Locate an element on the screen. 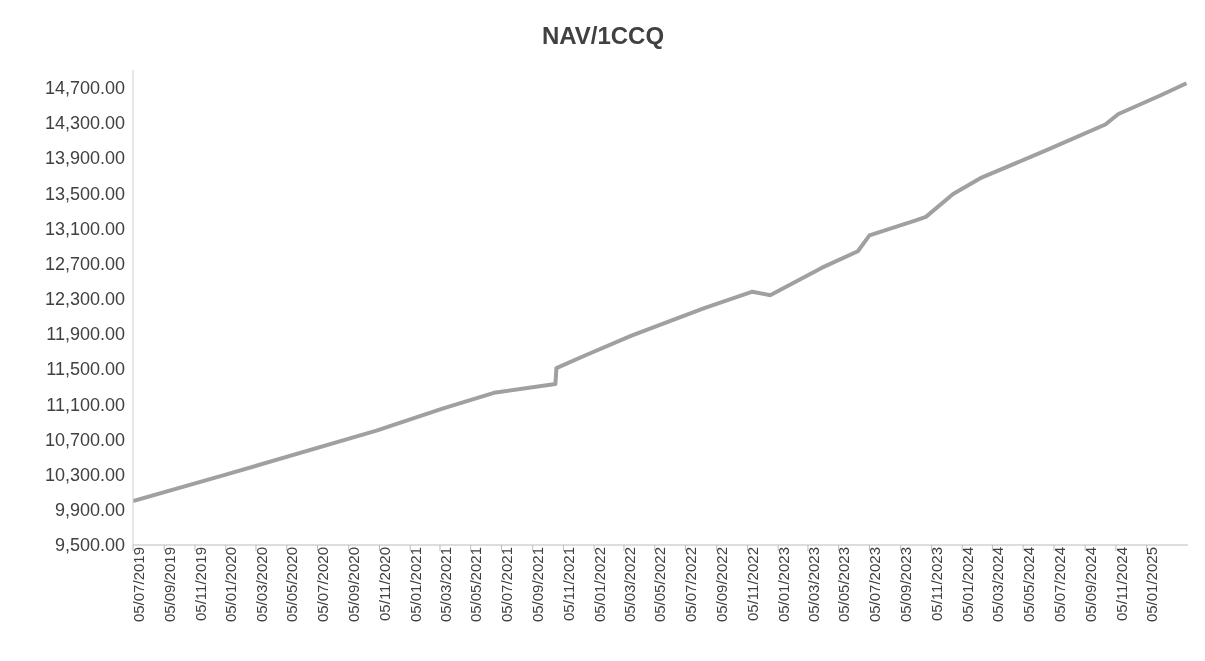 The height and width of the screenshot is (661, 1205). x-tick-label: 05/05/2021 is located at coordinates (476, 585).